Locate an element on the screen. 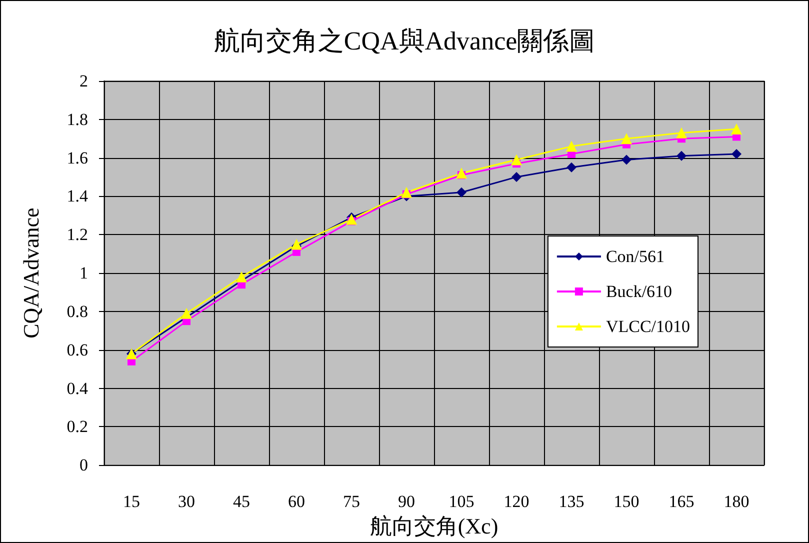 The height and width of the screenshot is (543, 809). x-tick-label: 105 is located at coordinates (461, 502).